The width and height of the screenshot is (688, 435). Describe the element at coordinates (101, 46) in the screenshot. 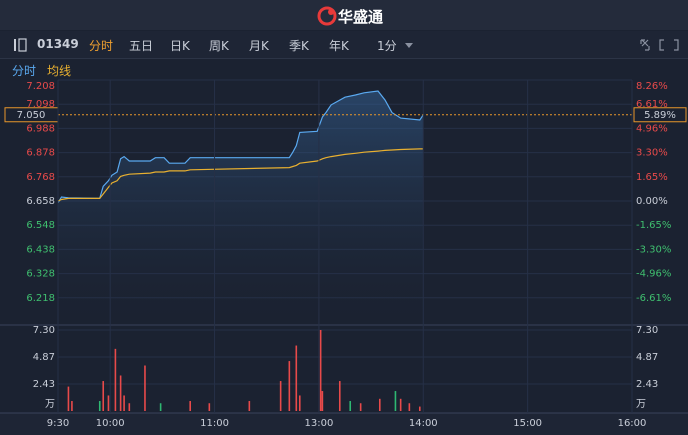

I see `tab: 分时` at that location.